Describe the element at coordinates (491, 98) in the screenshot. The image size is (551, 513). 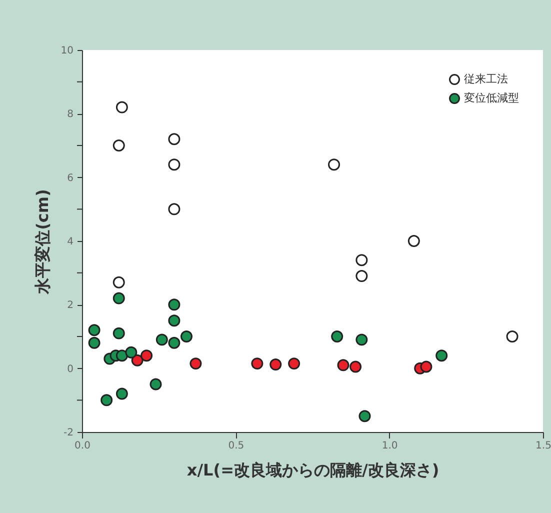
I see `legend-label: 変位低減型` at that location.